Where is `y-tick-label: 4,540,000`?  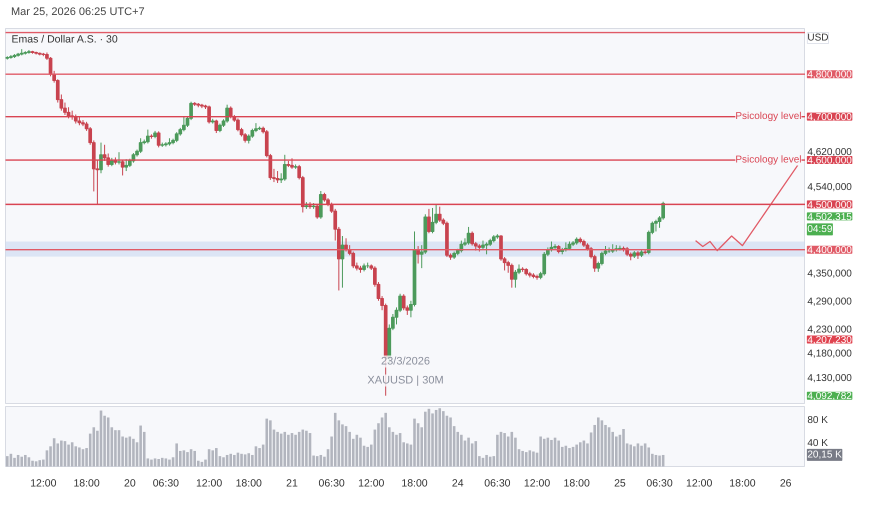
y-tick-label: 4,540,000 is located at coordinates (829, 188).